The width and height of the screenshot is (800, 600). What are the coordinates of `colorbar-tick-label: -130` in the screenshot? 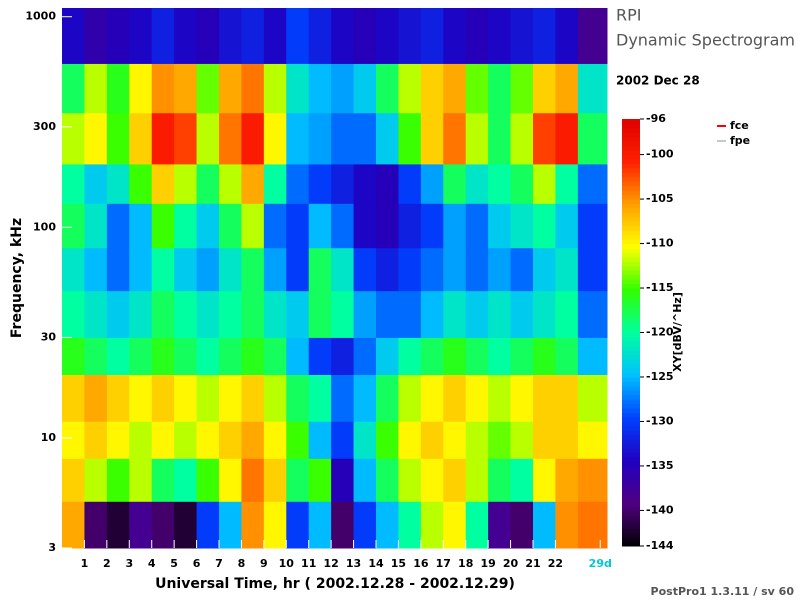 It's located at (660, 420).